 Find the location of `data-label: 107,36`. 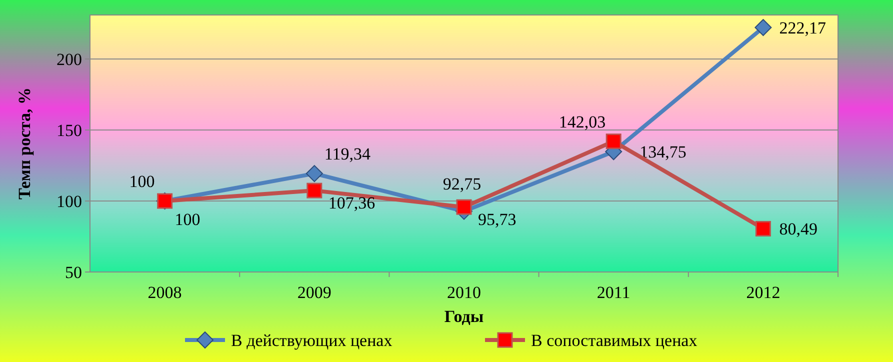

data-label: 107,36 is located at coordinates (352, 203).